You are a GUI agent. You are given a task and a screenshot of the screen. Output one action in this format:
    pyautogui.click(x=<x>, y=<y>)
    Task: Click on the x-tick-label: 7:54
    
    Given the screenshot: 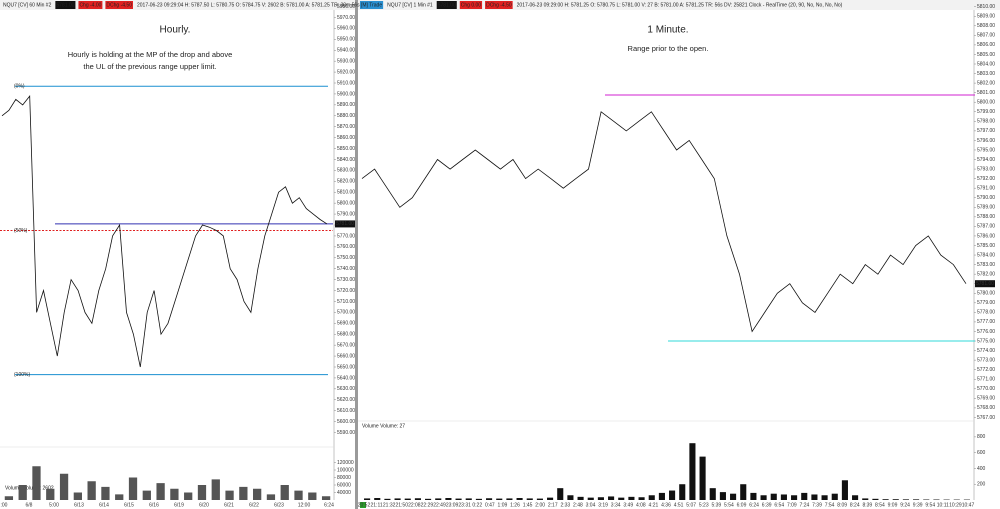 What is the action you would take?
    pyautogui.click(x=830, y=505)
    